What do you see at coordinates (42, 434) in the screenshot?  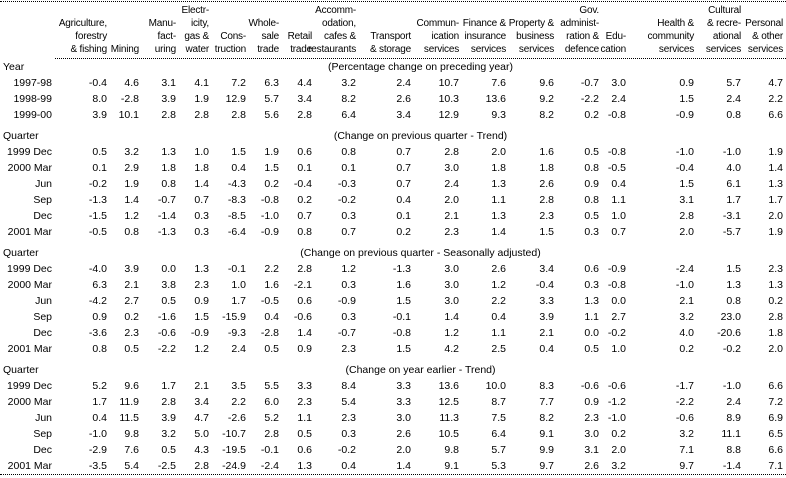 I see `row-period-label: Sep` at bounding box center [42, 434].